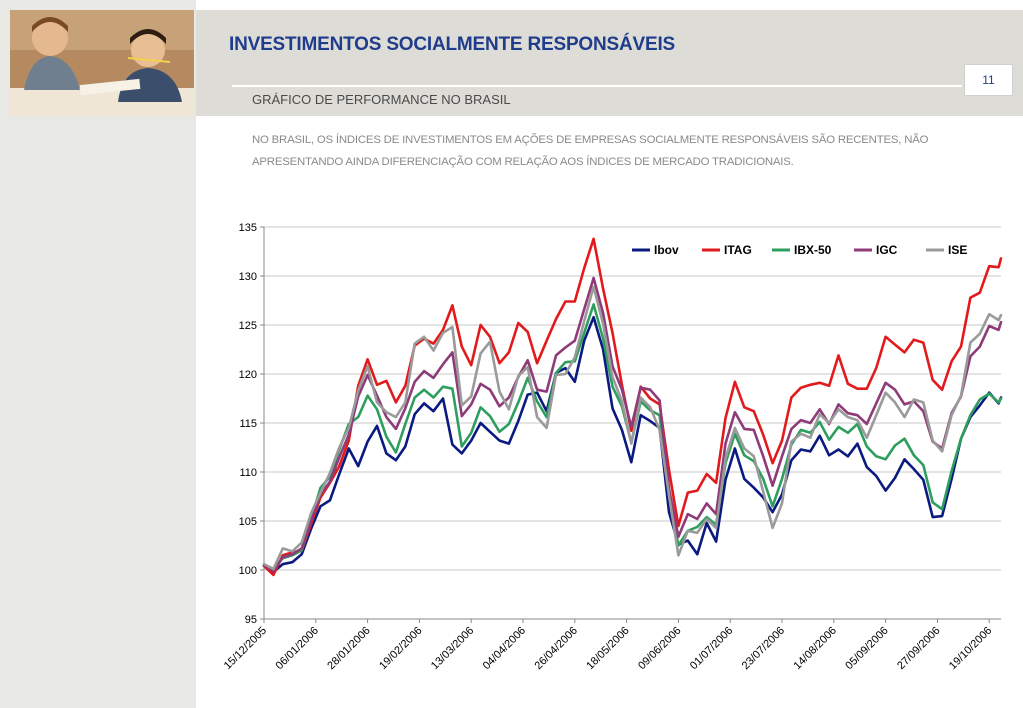 The height and width of the screenshot is (708, 1023). I want to click on y-tick-label: 130, so click(248, 277).